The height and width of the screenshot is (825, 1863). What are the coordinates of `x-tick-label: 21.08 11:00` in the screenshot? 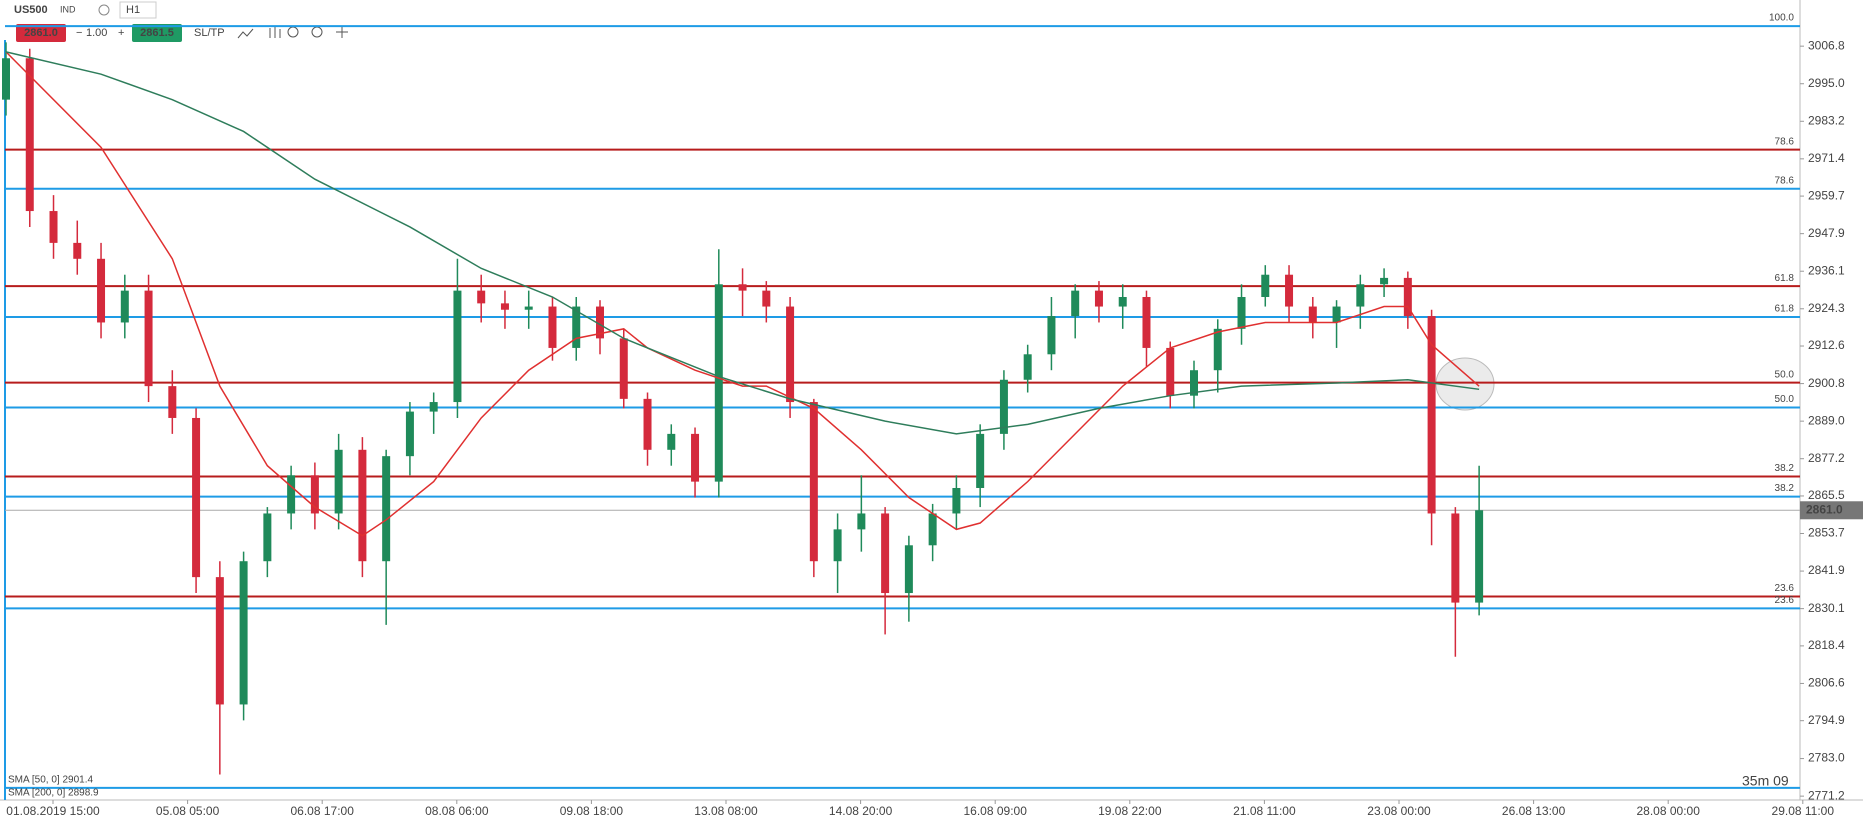 It's located at (1264, 811).